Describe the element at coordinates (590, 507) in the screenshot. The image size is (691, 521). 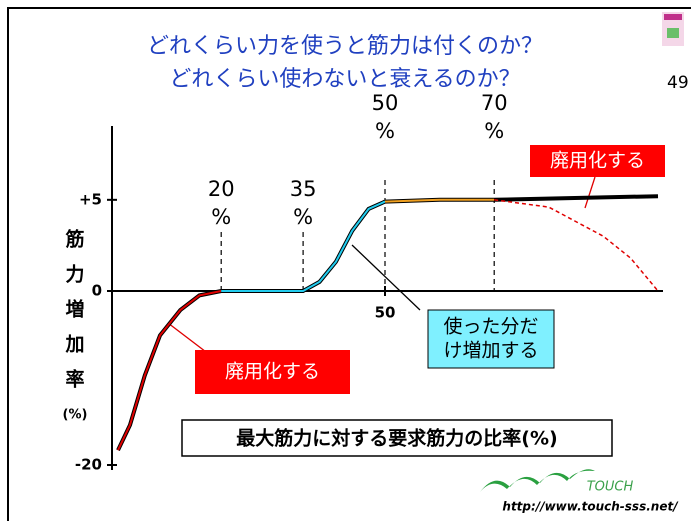
I see `logo-url: http://www.touch-sss.net/` at that location.